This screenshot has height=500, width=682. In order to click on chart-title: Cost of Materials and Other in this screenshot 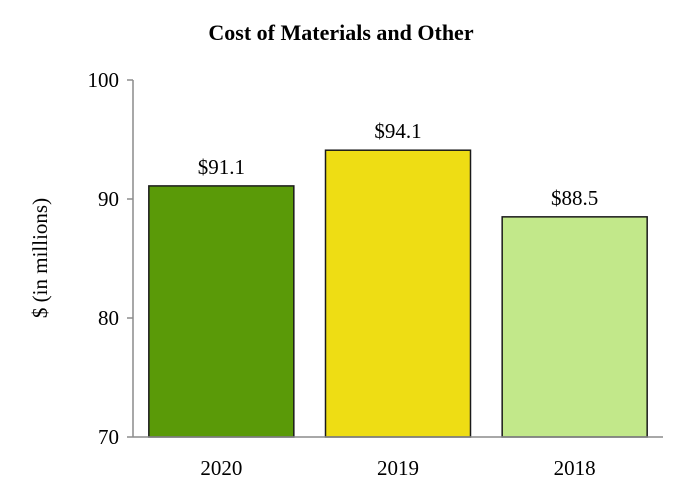, I will do `click(340, 32)`.